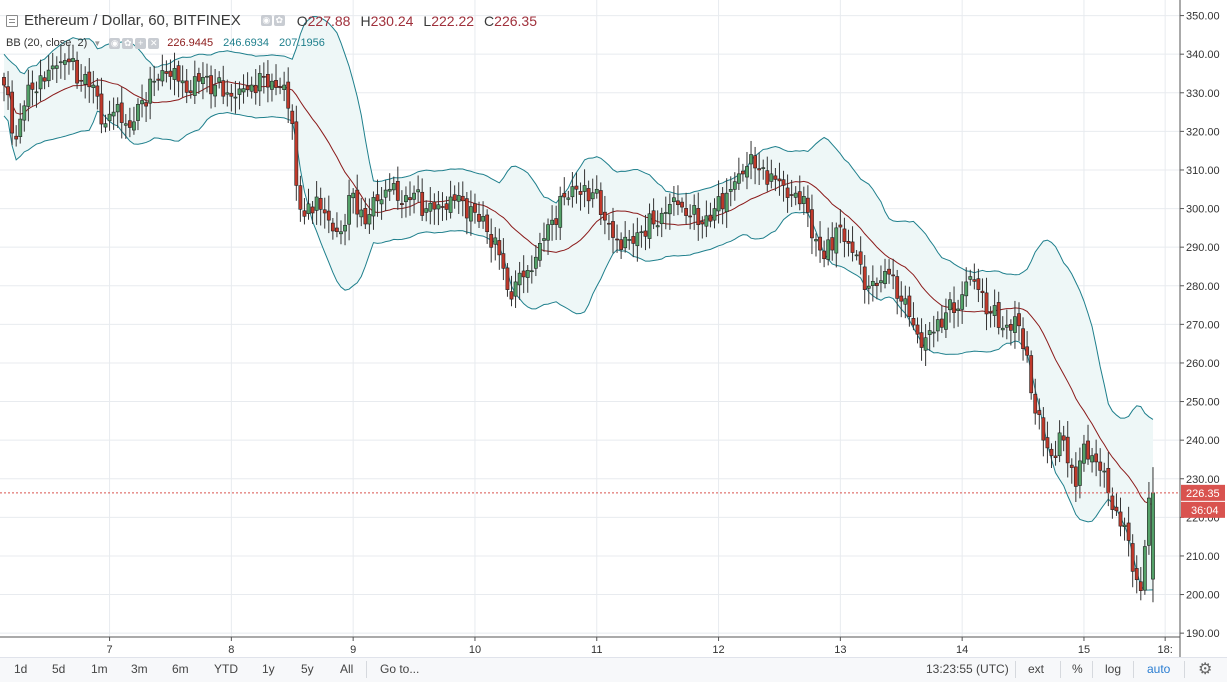 This screenshot has width=1227, height=682. I want to click on bb-upper-value: 246.6934, so click(246, 43).